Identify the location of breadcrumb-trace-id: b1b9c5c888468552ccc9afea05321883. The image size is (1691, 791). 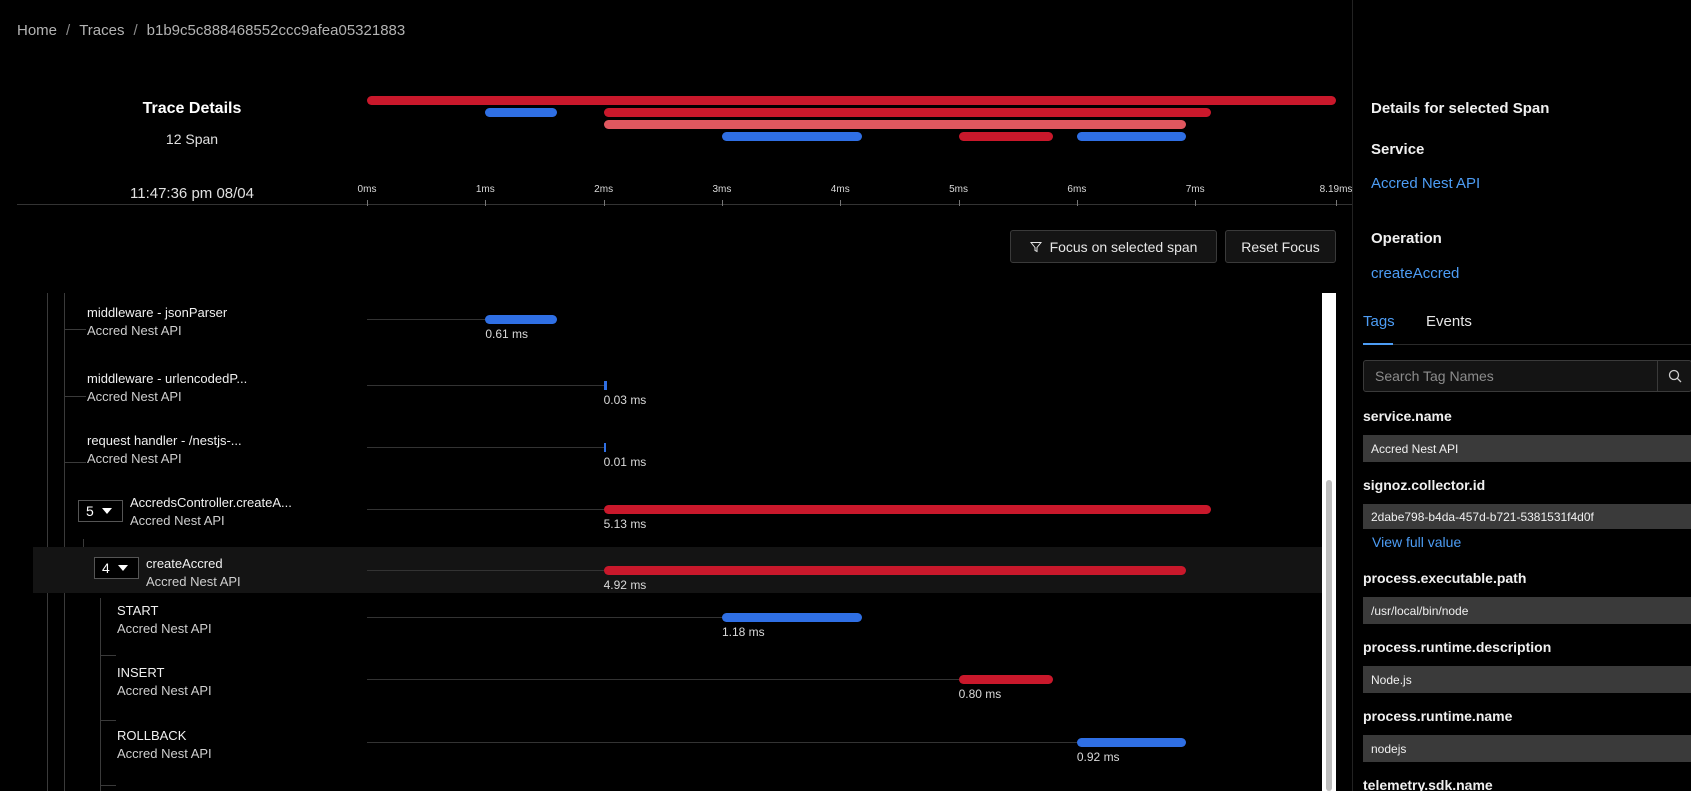
(276, 30).